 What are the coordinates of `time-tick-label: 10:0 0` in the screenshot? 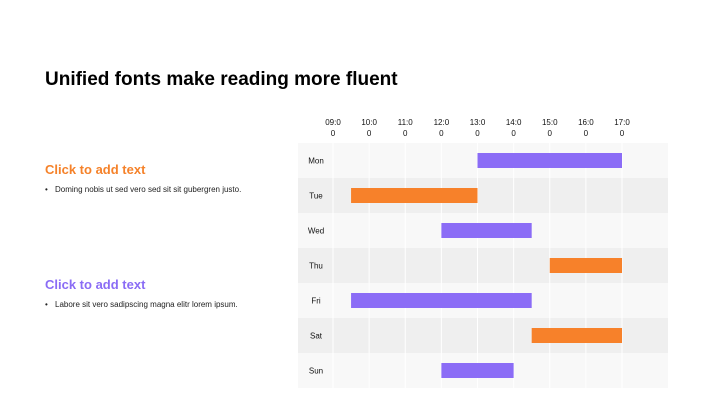 It's located at (369, 128).